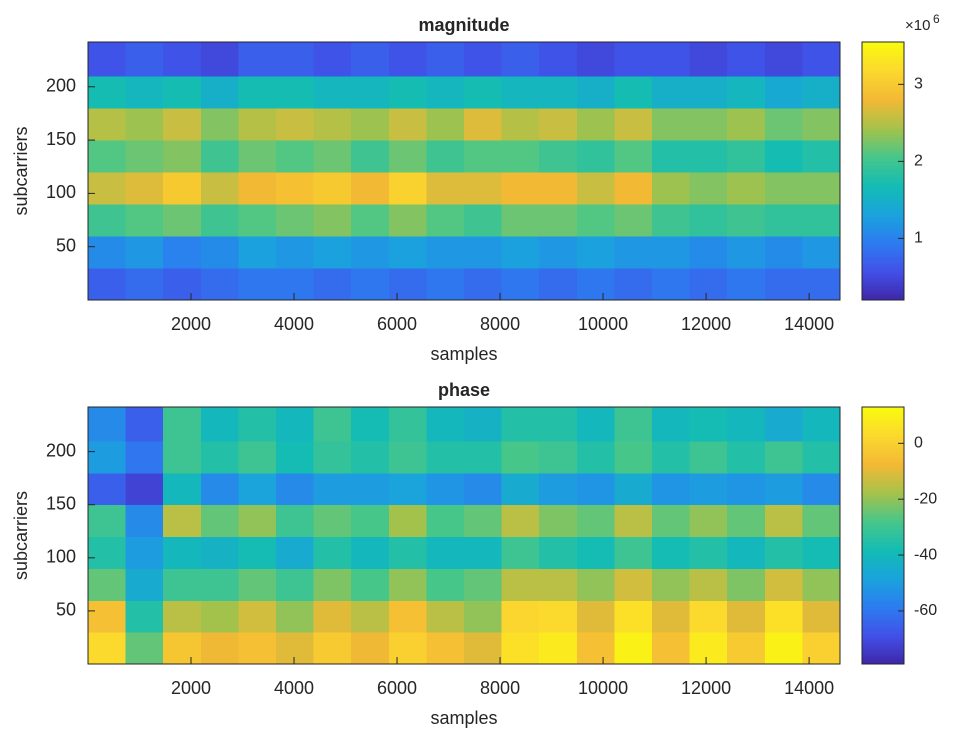  I want to click on x-tick-label: 8000, so click(500, 324).